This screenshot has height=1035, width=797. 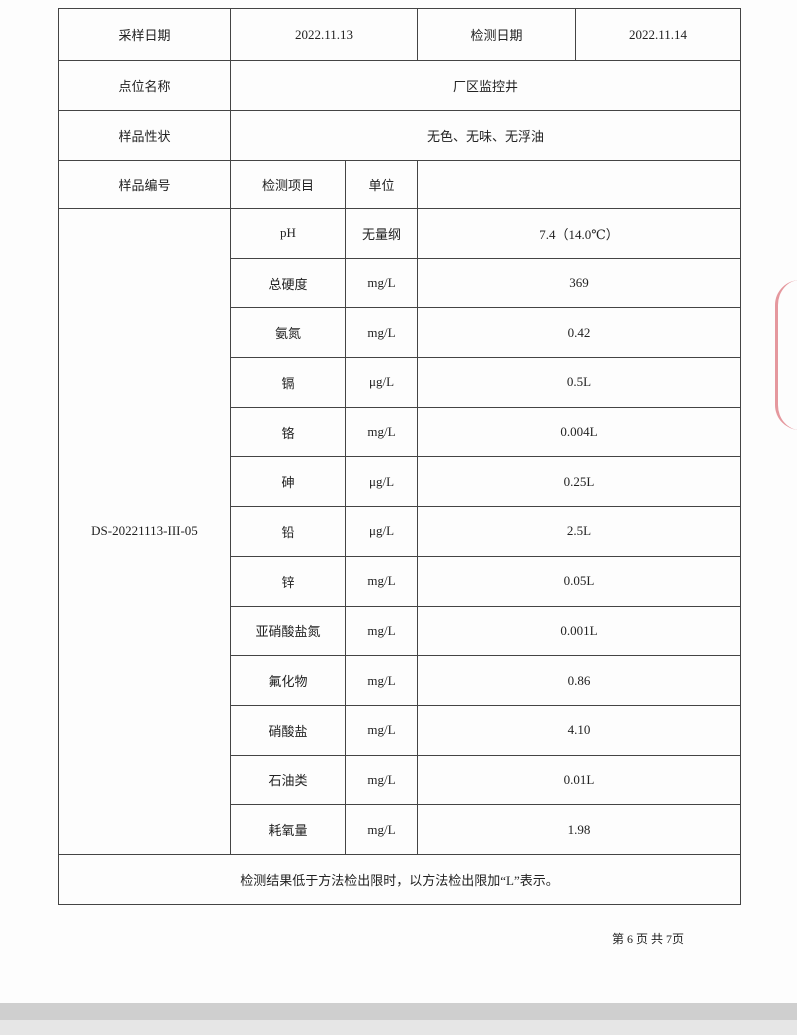 What do you see at coordinates (579, 531) in the screenshot?
I see `cell: 2.5L` at bounding box center [579, 531].